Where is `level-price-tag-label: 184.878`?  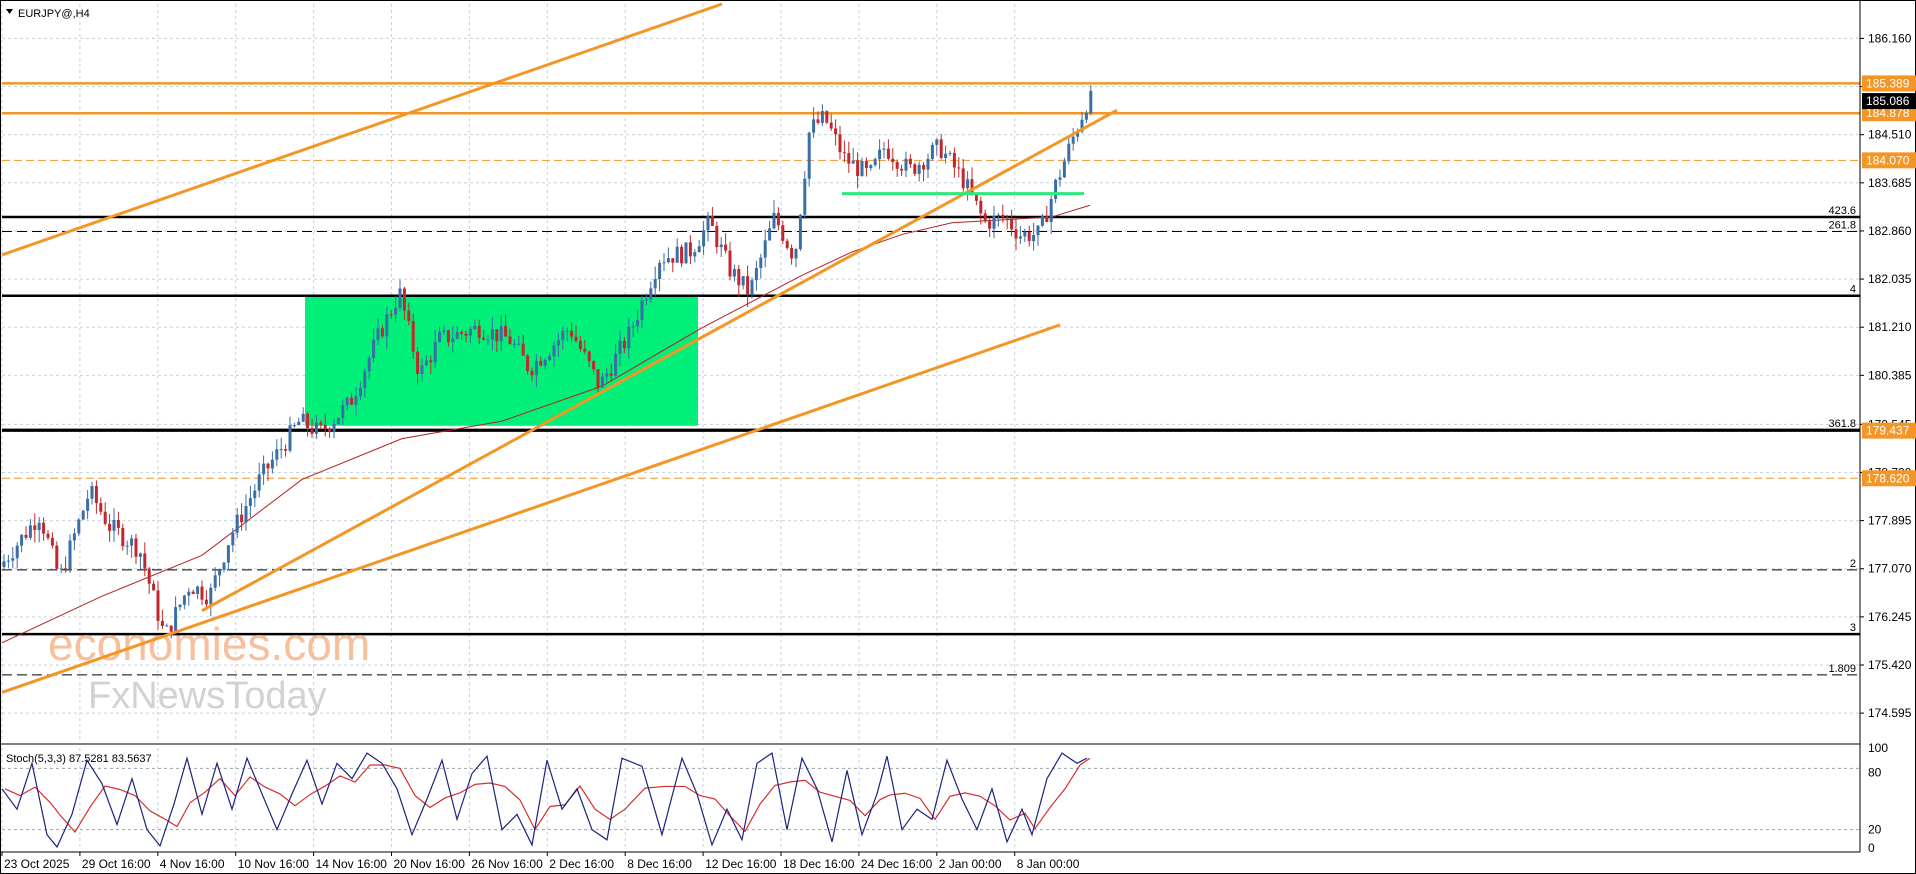 level-price-tag-label: 184.878 is located at coordinates (1888, 113).